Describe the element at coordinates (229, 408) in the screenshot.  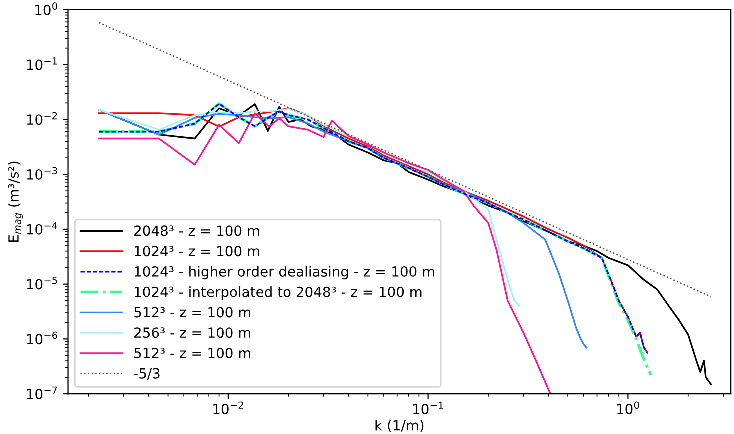
I see `x-tick-label: 10$^{−2}$` at that location.